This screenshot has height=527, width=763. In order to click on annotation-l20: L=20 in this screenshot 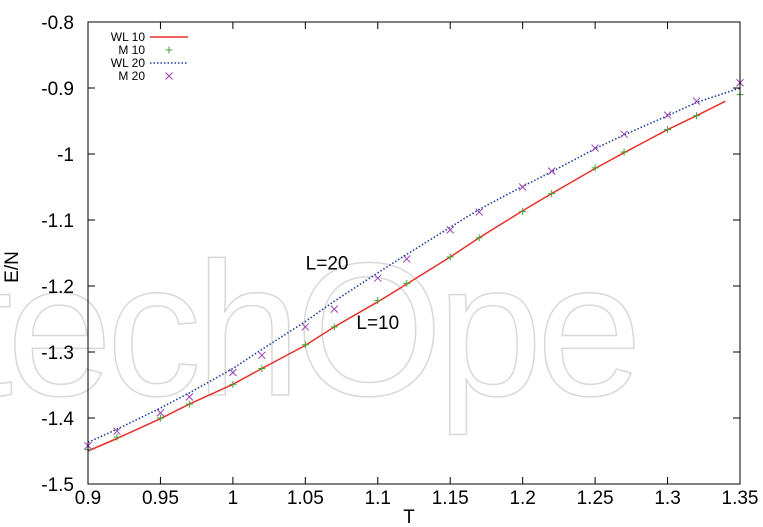, I will do `click(327, 264)`.